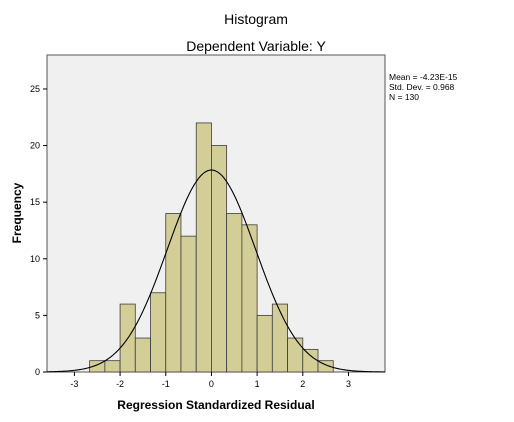  What do you see at coordinates (256, 46) in the screenshot?
I see `chart-subtitle: Dependent Variable: Y` at bounding box center [256, 46].